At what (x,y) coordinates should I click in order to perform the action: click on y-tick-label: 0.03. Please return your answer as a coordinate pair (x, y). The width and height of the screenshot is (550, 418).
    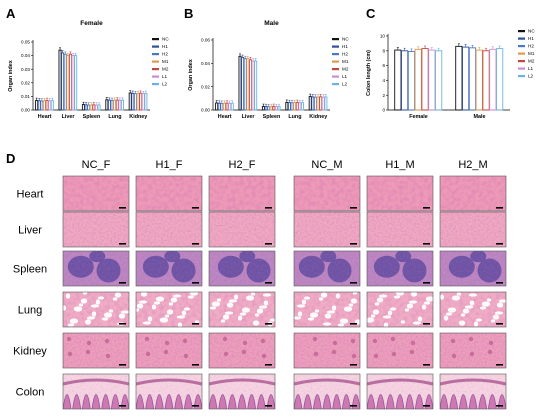
    Looking at the image, I should click on (25, 69).